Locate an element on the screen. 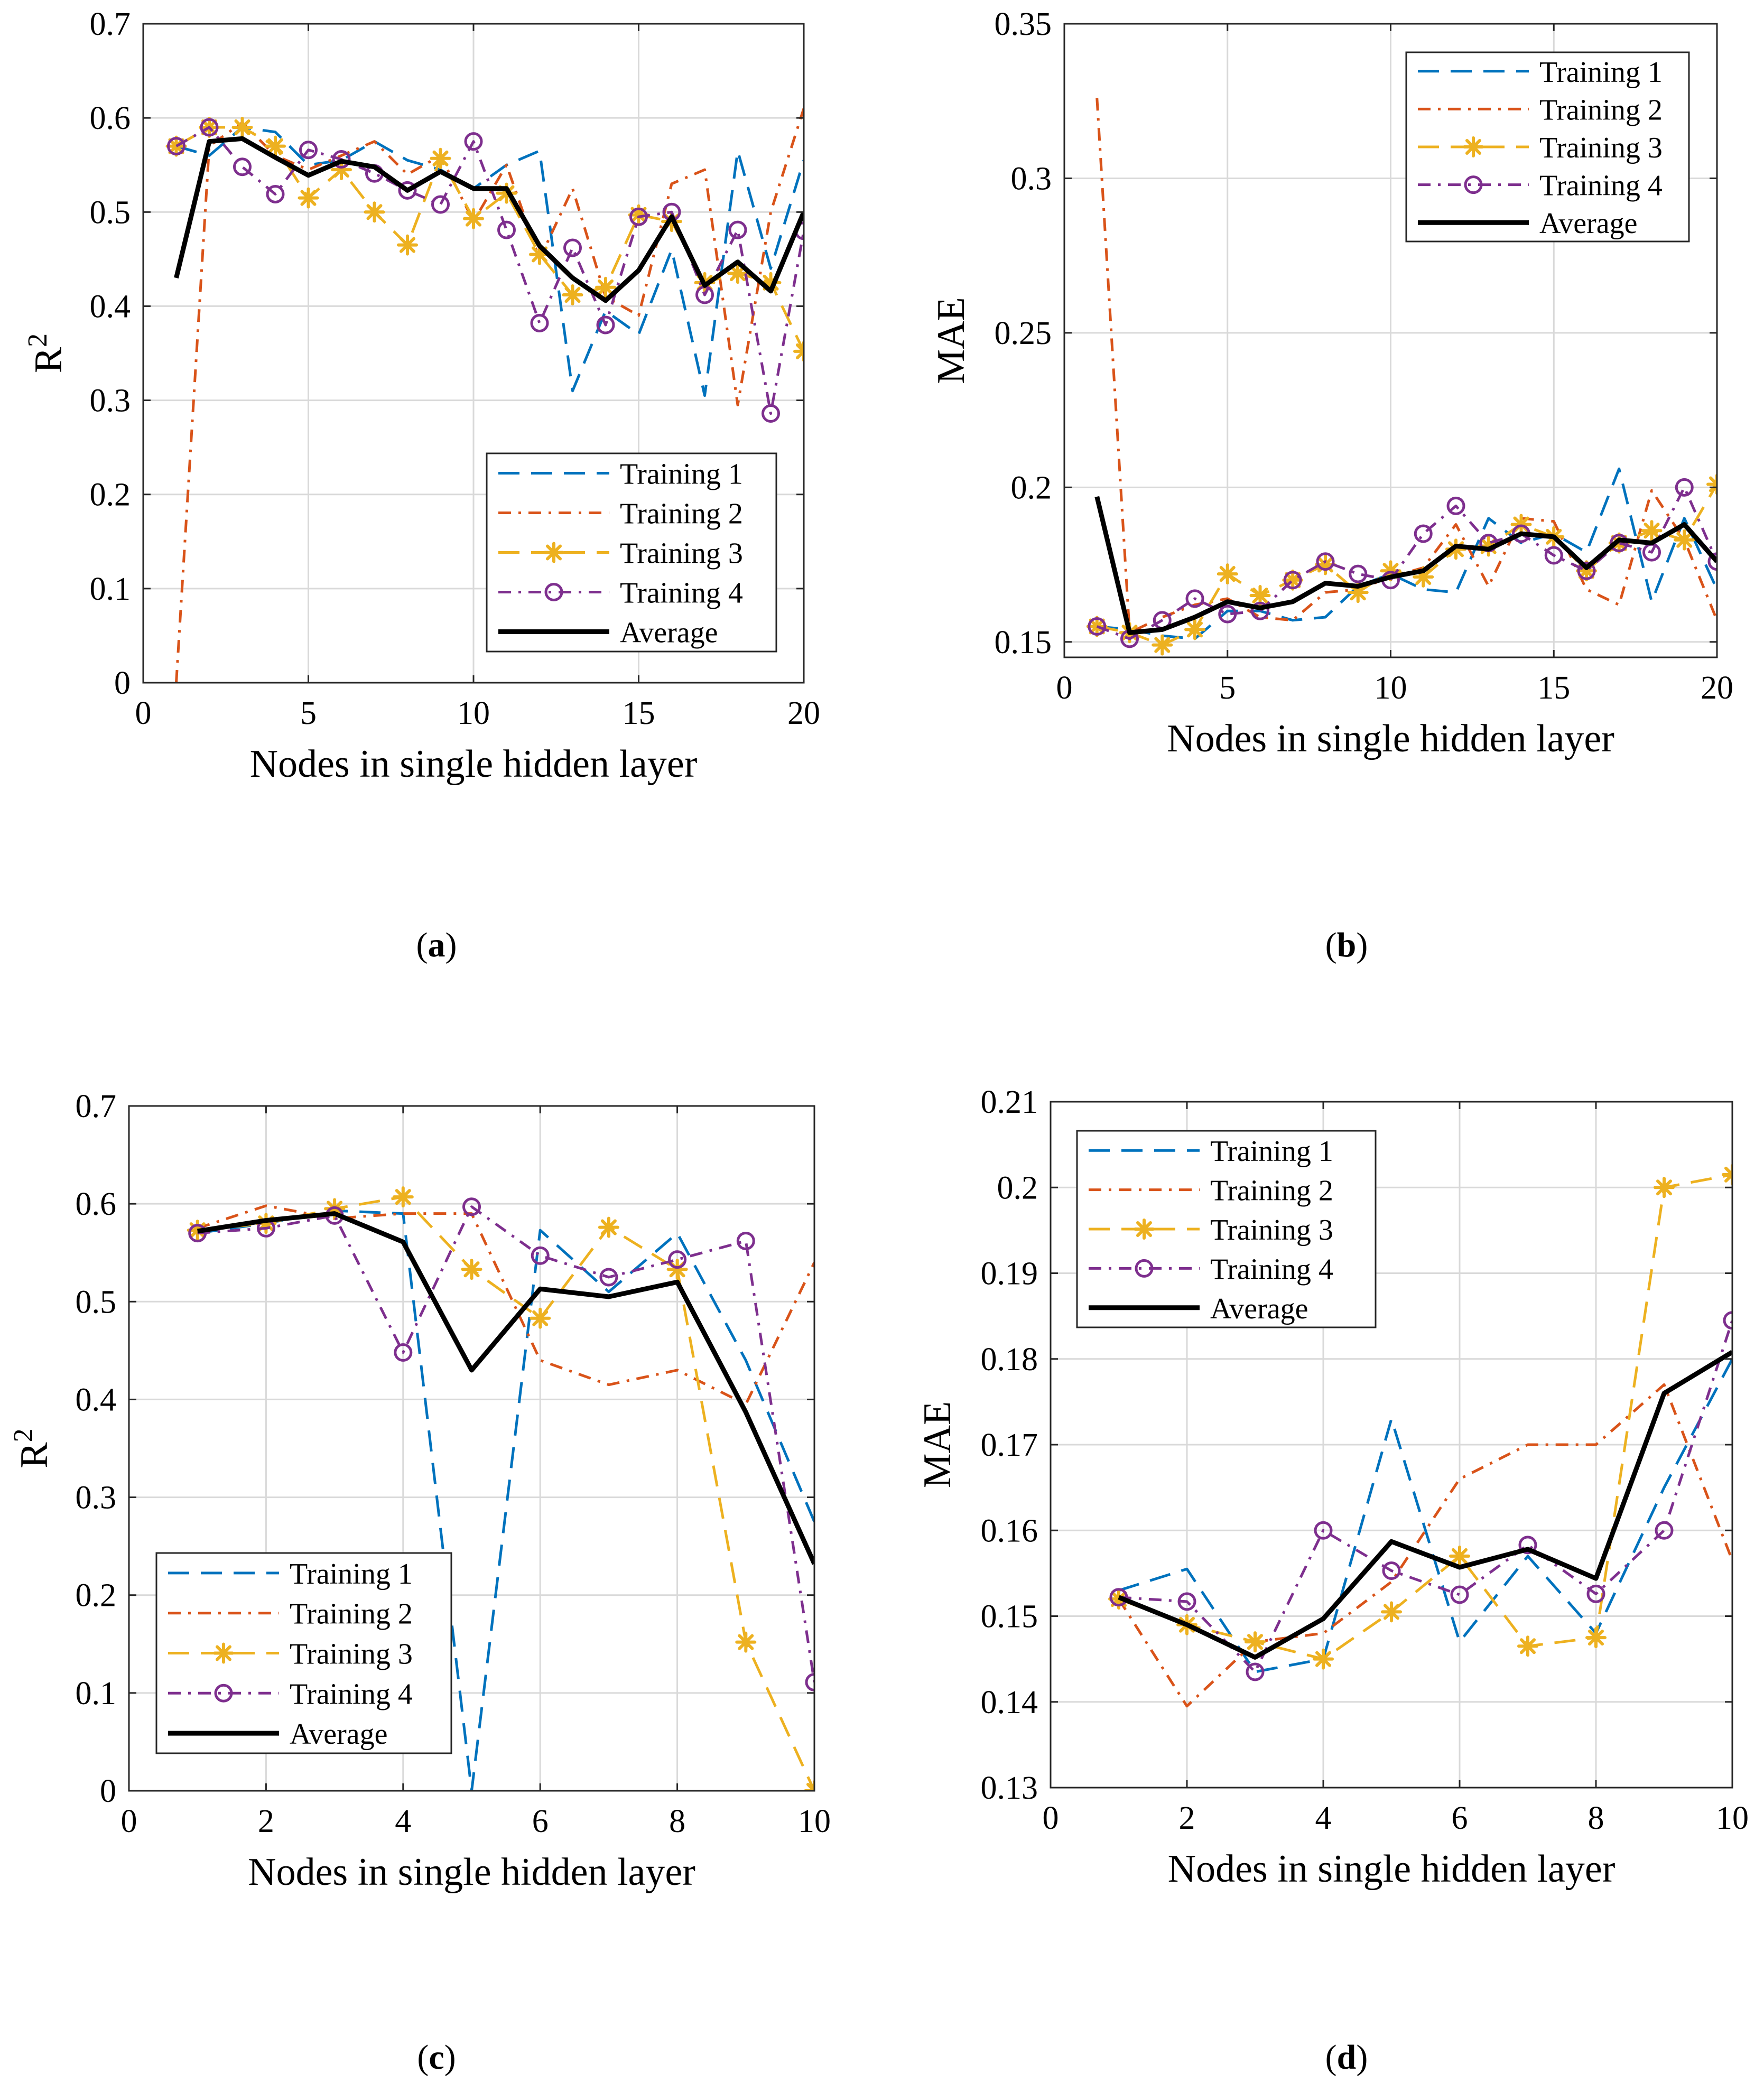 The width and height of the screenshot is (1764, 2083). series-d-training-1-line is located at coordinates (1425, 1515).